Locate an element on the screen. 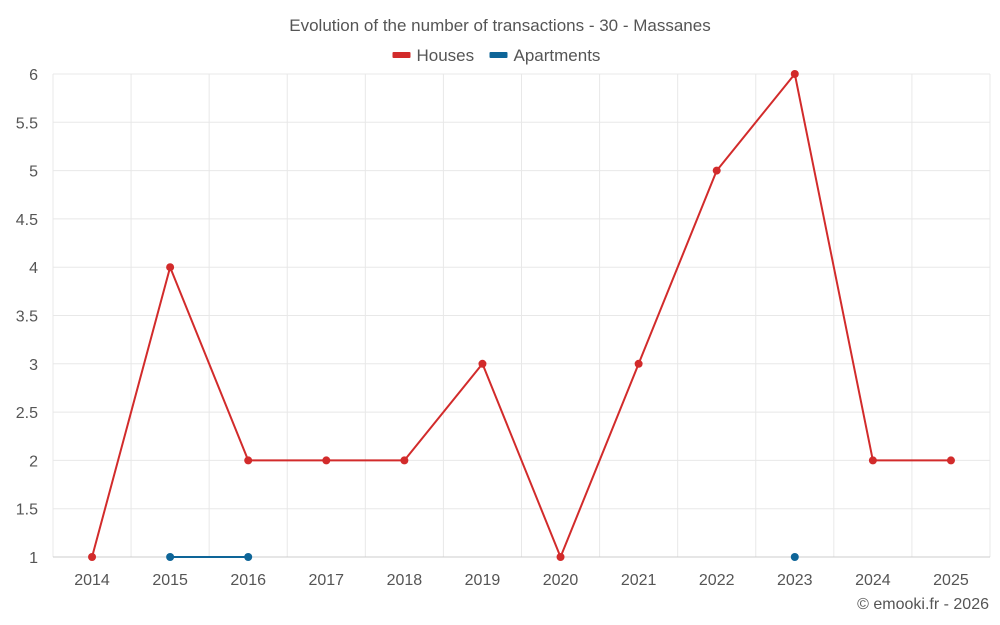  y-tick-label: 2.5 is located at coordinates (27, 413).